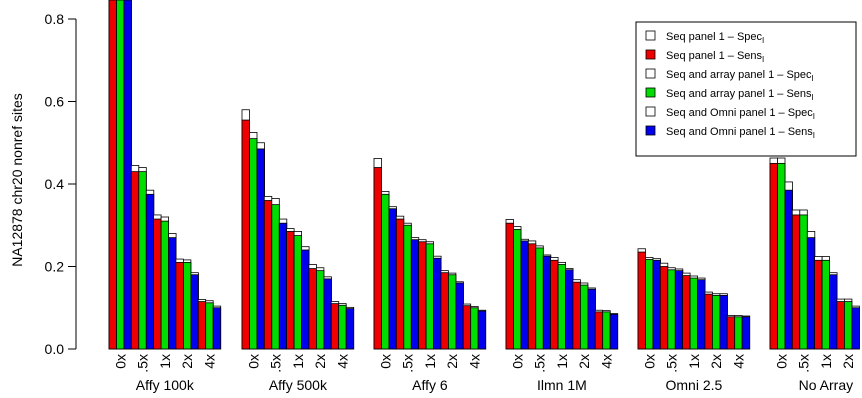 The image size is (862, 398). Describe the element at coordinates (715, 38) in the screenshot. I see `legend-entry: Seq panel 1 – SpecI` at that location.